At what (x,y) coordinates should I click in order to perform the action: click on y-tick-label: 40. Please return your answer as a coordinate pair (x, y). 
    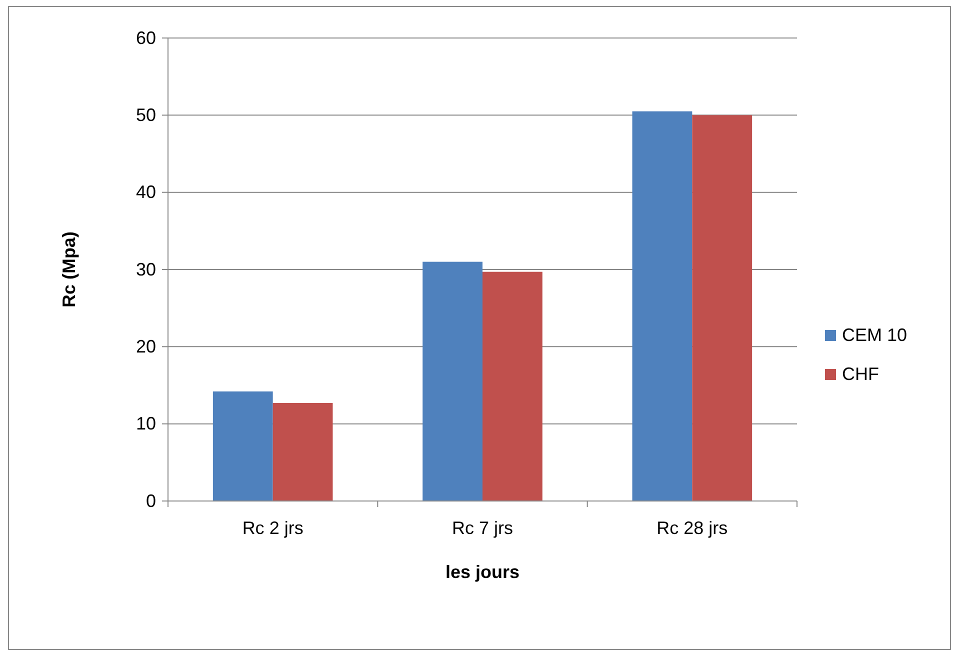
    Looking at the image, I should click on (146, 192).